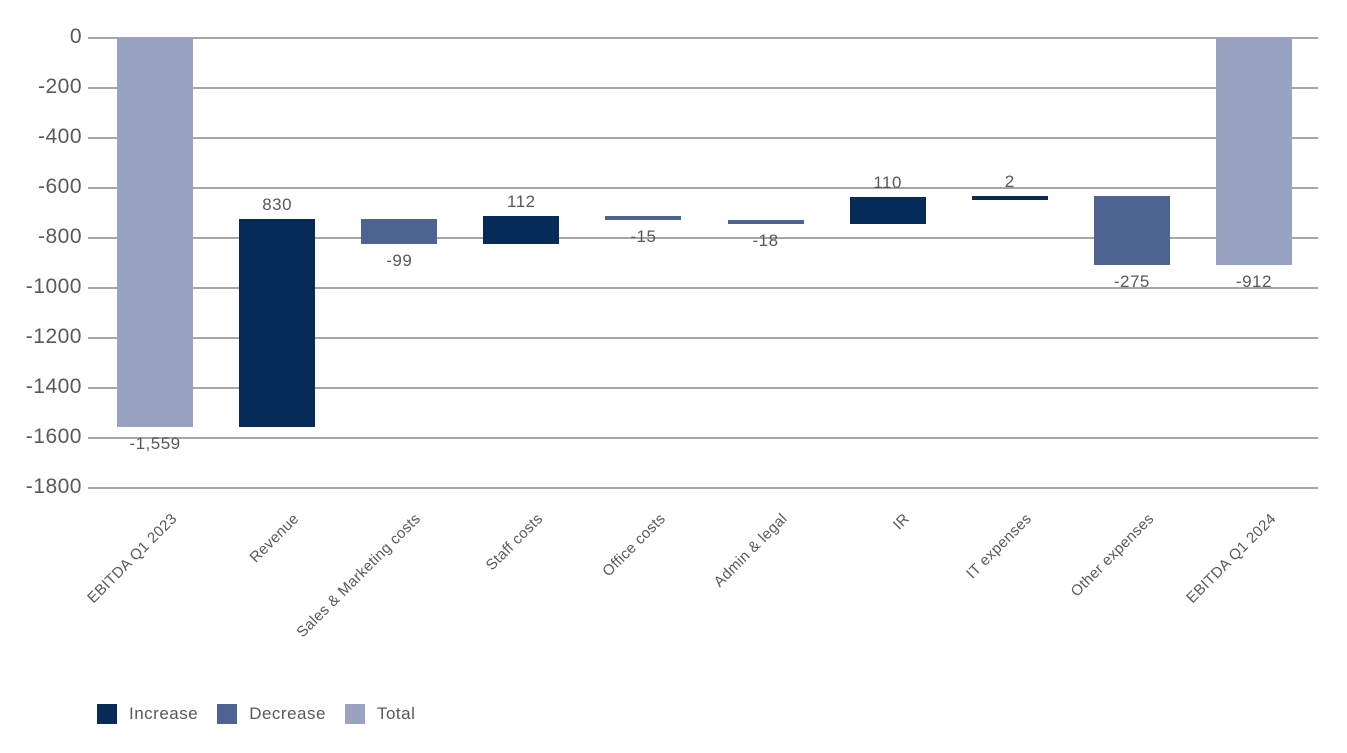 Image resolution: width=1347 pixels, height=753 pixels. What do you see at coordinates (53, 336) in the screenshot?
I see `y-axis-tick-label: -1200` at bounding box center [53, 336].